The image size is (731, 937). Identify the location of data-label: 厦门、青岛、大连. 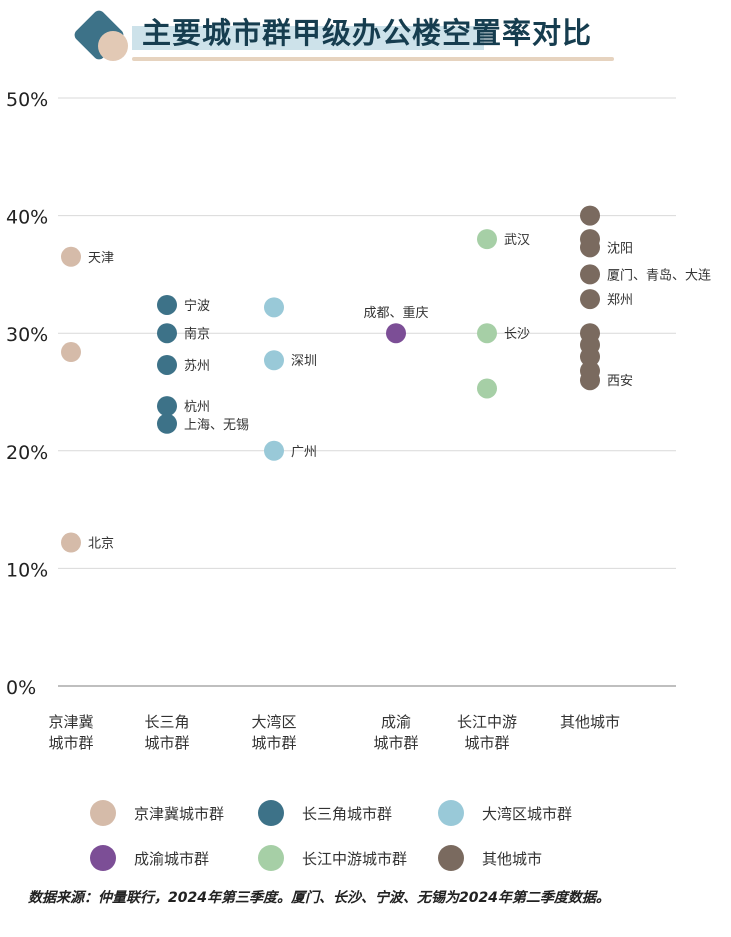
(659, 275).